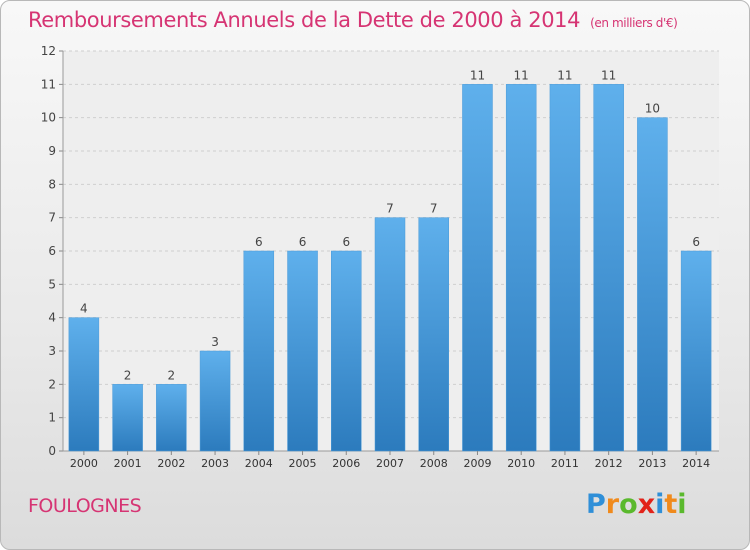  I want to click on x-tick-label: 2010, so click(521, 463).